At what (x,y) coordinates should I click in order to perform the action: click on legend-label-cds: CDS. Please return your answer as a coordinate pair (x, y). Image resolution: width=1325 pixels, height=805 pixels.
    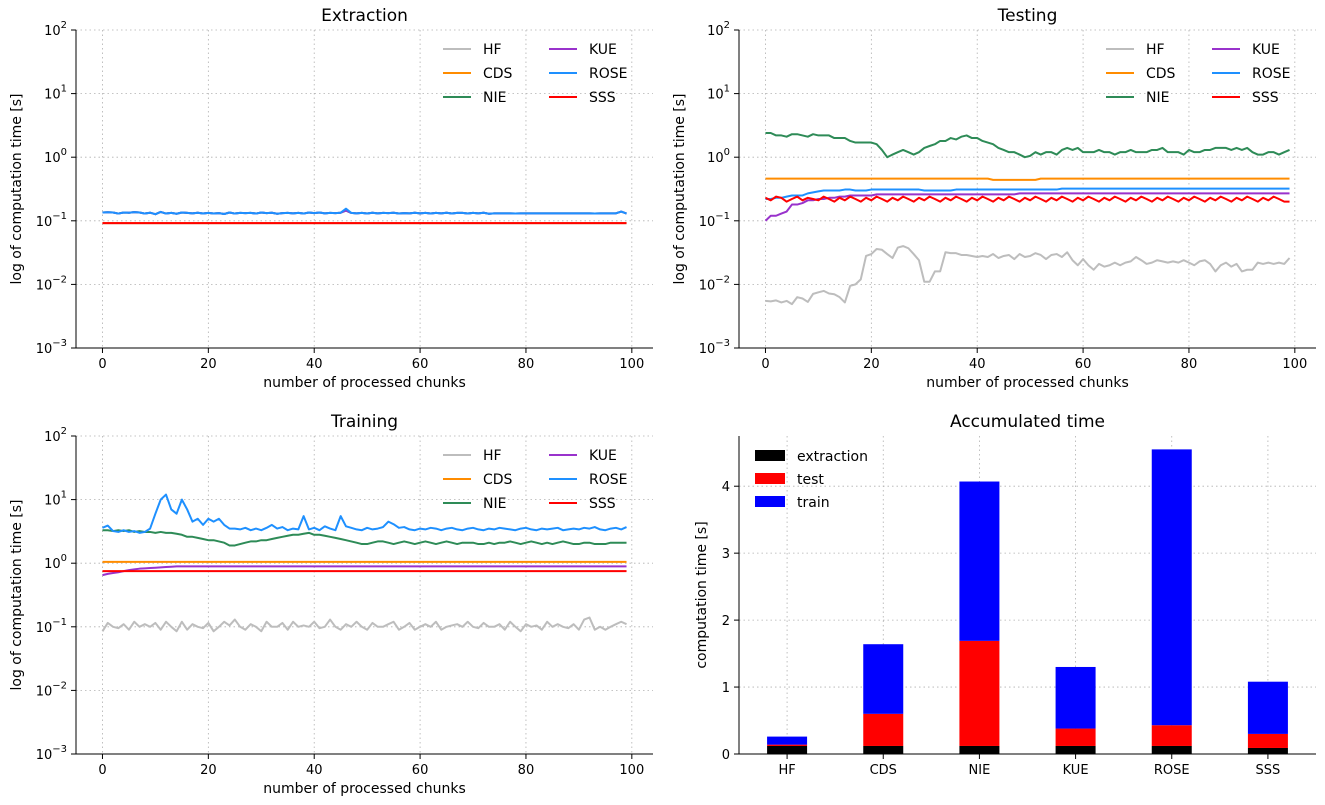
    Looking at the image, I should click on (1161, 74).